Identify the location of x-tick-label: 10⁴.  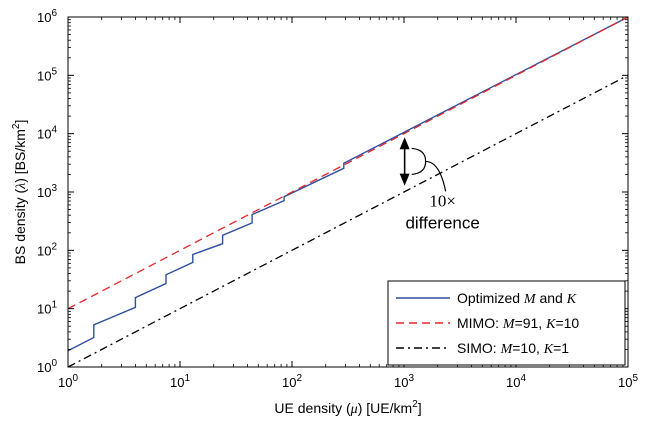
(516, 381).